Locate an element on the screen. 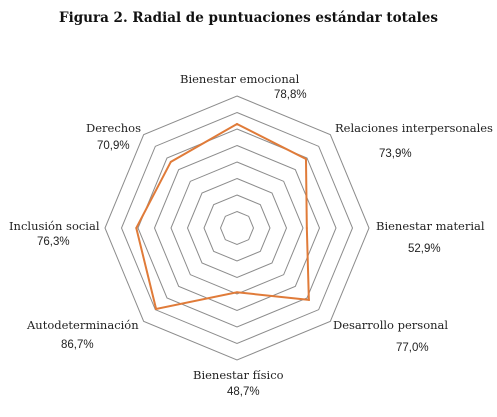 Image resolution: width=497 pixels, height=417 pixels. axis-label-bienestar-material: Bienestar material is located at coordinates (430, 226).